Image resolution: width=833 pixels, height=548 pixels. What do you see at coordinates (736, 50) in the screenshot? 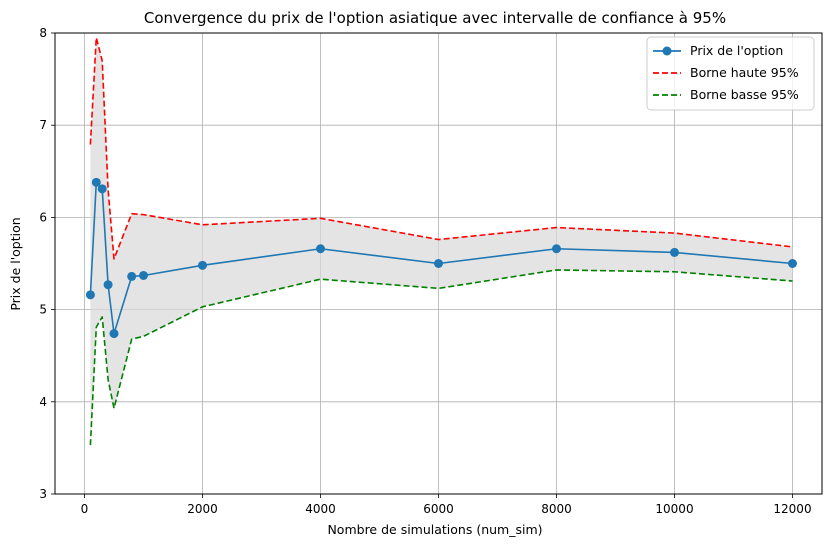
I see `legend-label-price: Prix de l'option` at bounding box center [736, 50].